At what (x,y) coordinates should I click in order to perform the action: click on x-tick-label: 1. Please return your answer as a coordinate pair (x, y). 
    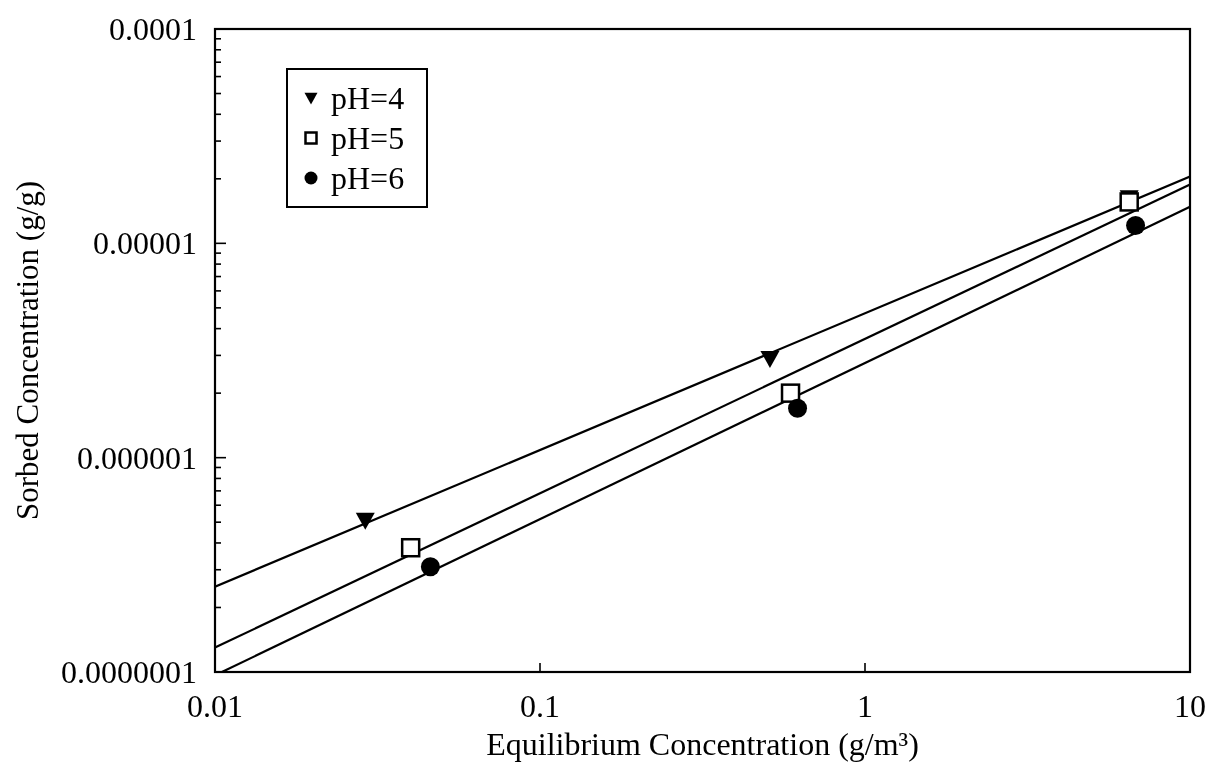
    Looking at the image, I should click on (865, 706).